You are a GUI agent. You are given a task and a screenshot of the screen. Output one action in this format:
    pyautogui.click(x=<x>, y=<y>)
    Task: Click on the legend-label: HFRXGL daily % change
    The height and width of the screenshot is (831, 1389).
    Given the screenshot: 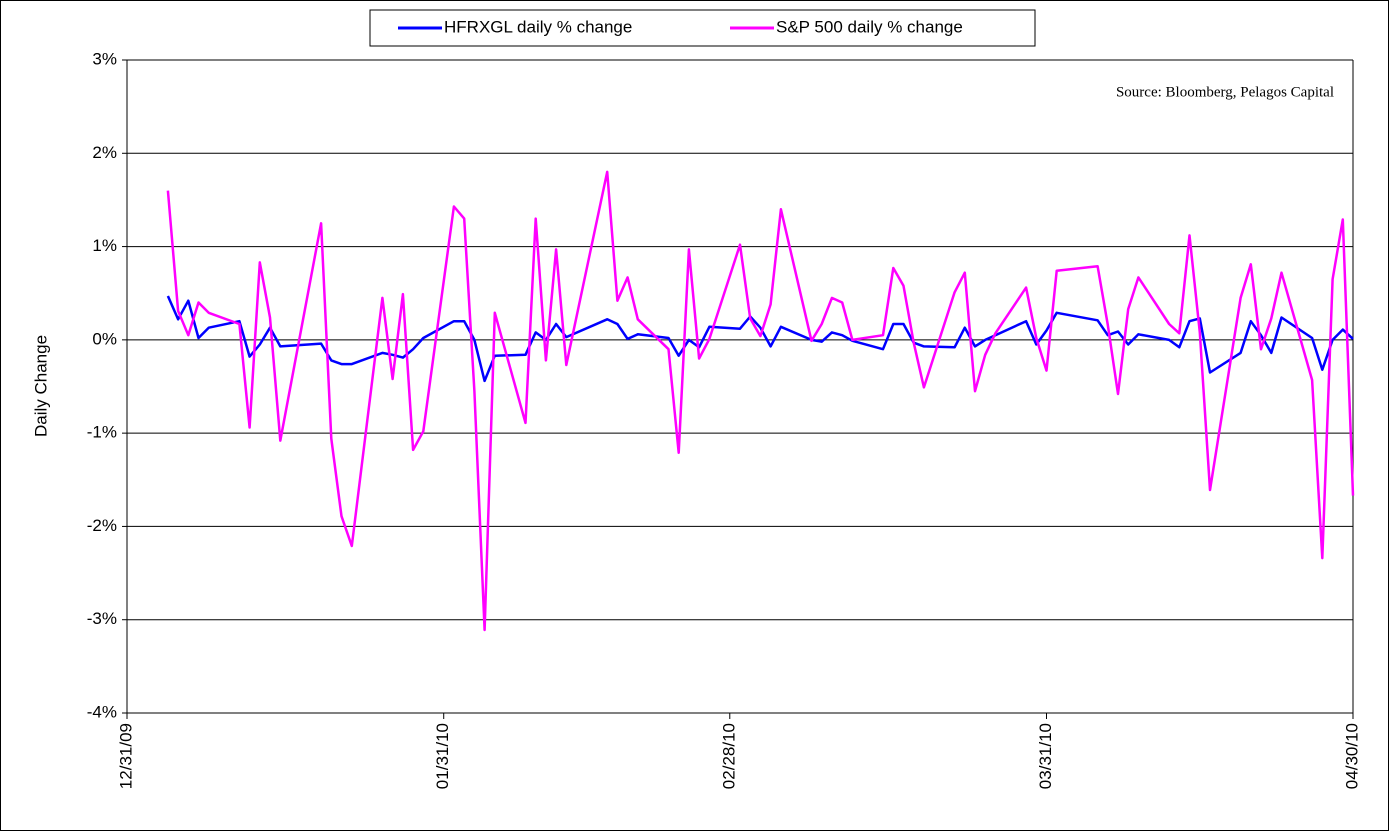 What is the action you would take?
    pyautogui.click(x=538, y=26)
    